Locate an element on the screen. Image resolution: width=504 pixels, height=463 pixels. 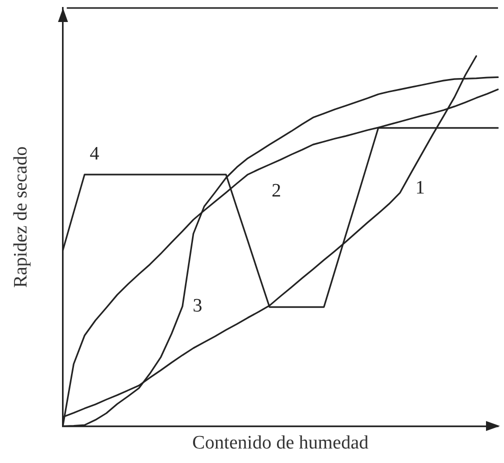
series-label: 3 is located at coordinates (197, 305).